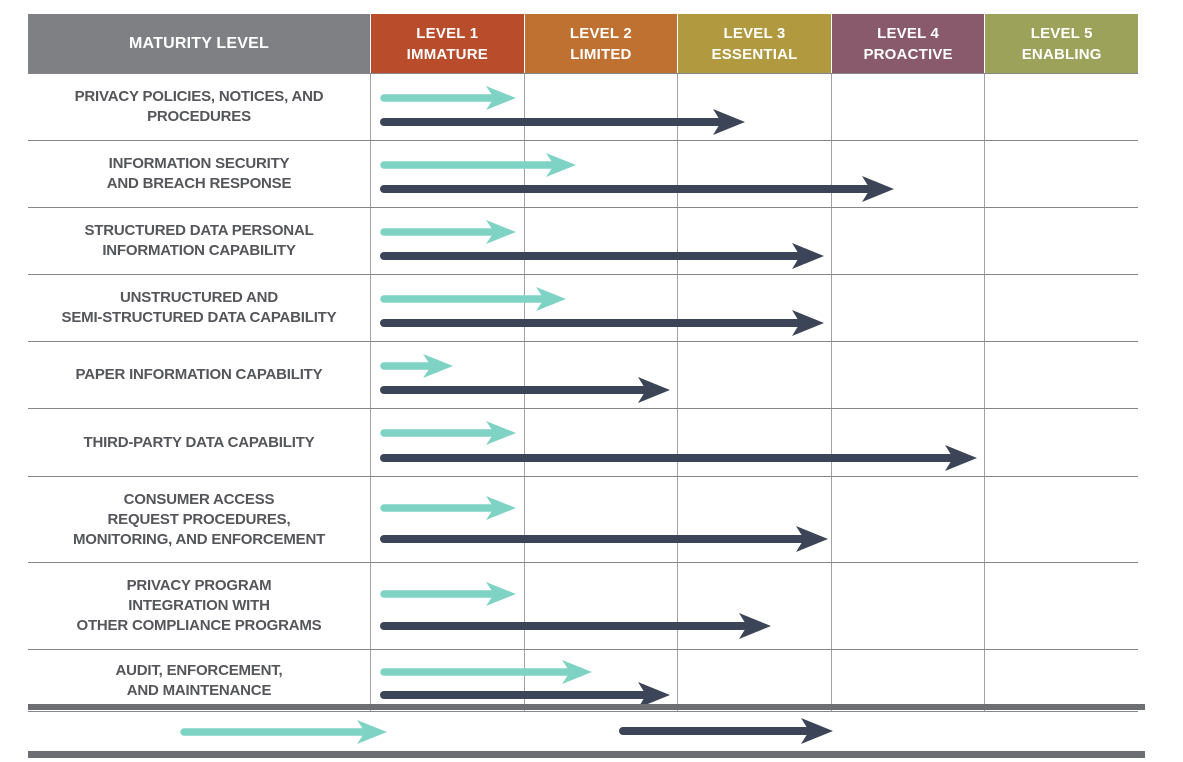 The height and width of the screenshot is (762, 1183). I want to click on row-label: PRIVACY POLICIES, NOTICES, AND PROCEDURES, so click(199, 107).